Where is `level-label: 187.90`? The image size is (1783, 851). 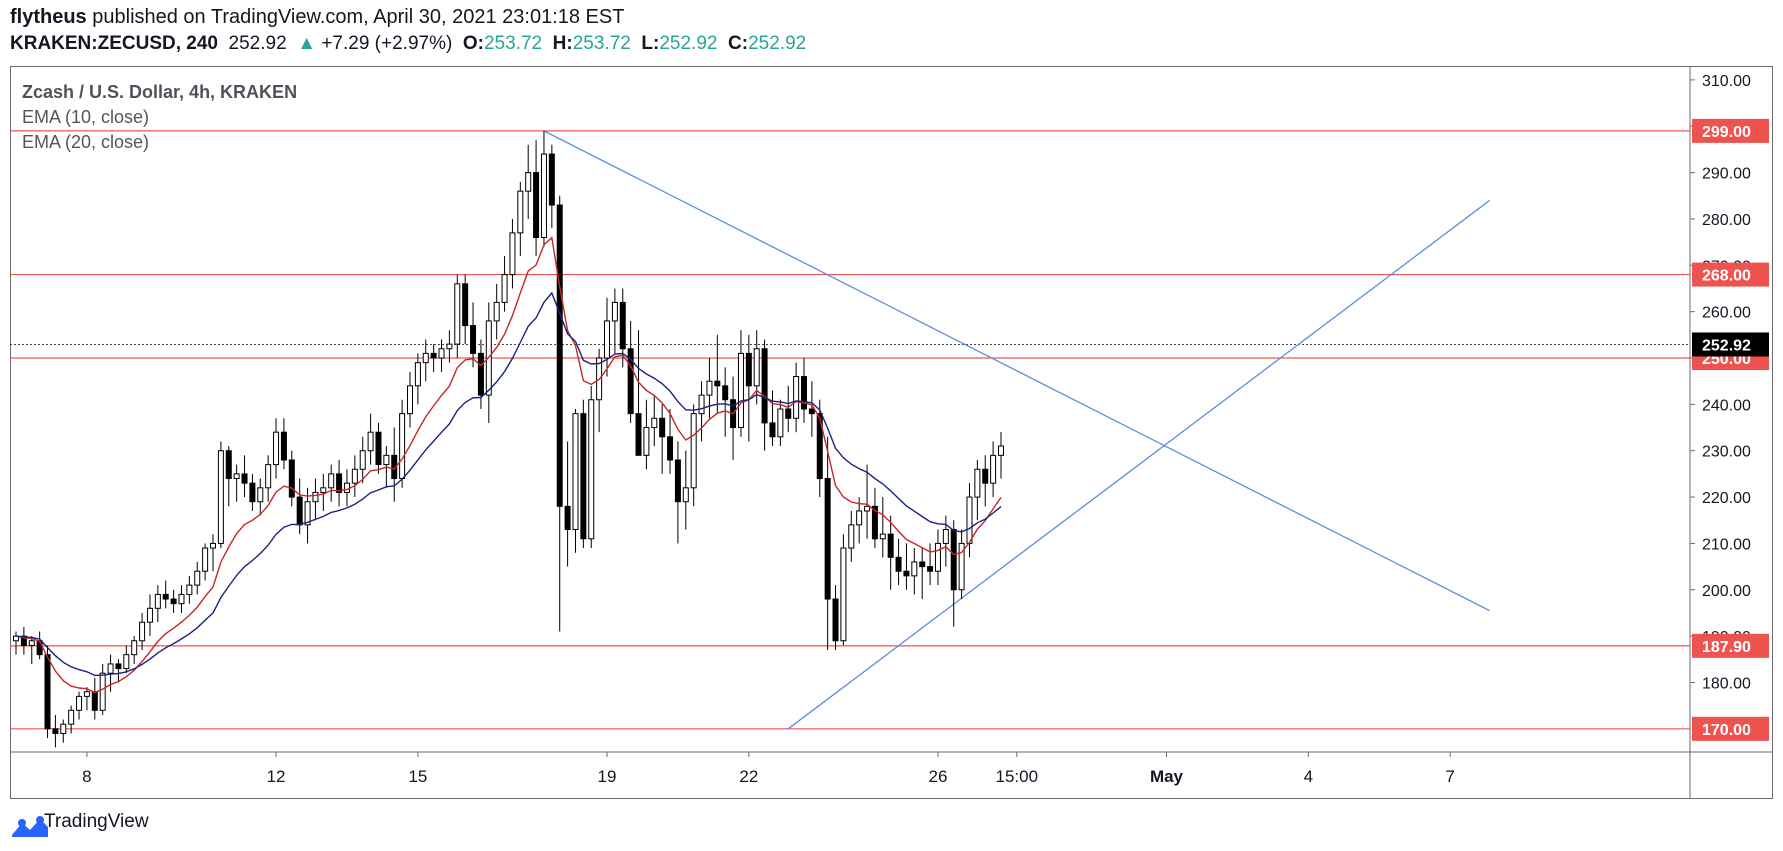
level-label: 187.90 is located at coordinates (1726, 647).